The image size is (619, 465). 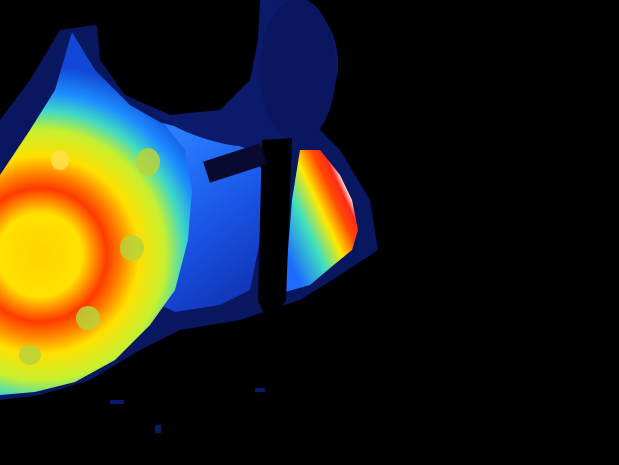 I want to click on dark-bar, so click(x=235, y=163).